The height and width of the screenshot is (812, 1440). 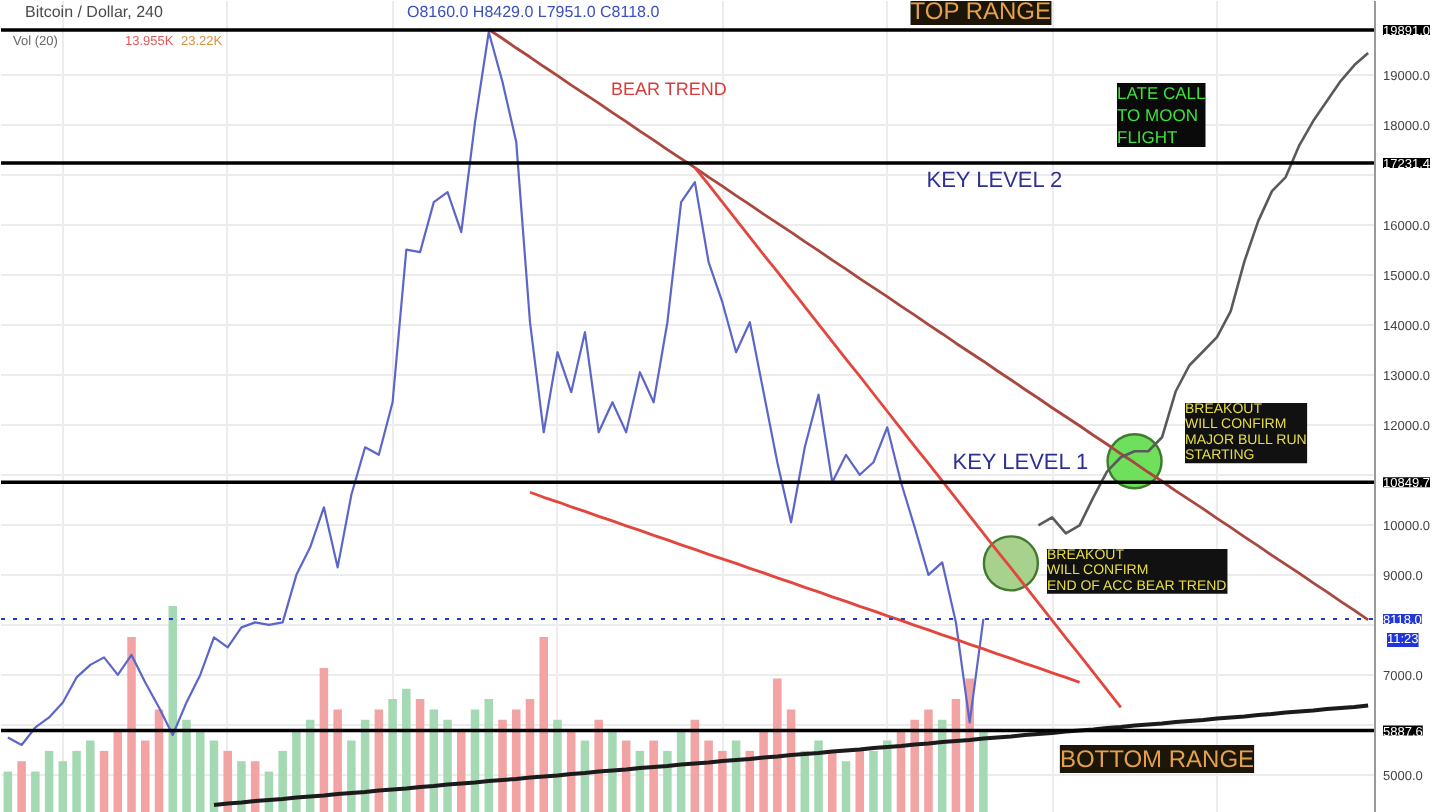 What do you see at coordinates (994, 181) in the screenshot?
I see `annotation: KEY LEVEL 2` at bounding box center [994, 181].